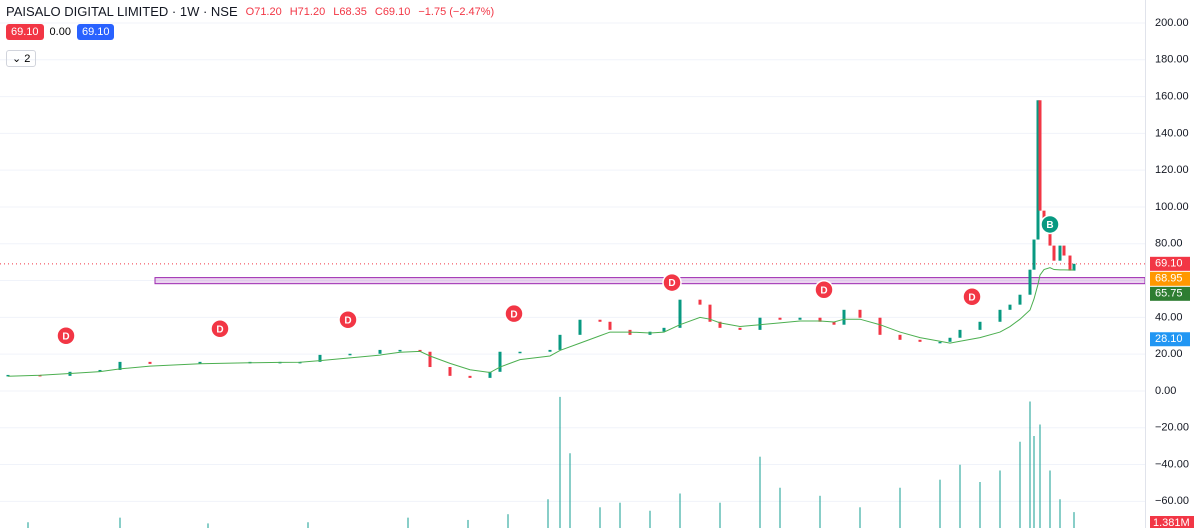 The height and width of the screenshot is (528, 1200). What do you see at coordinates (1172, 501) in the screenshot?
I see `y-tick-label: −60.00` at bounding box center [1172, 501].